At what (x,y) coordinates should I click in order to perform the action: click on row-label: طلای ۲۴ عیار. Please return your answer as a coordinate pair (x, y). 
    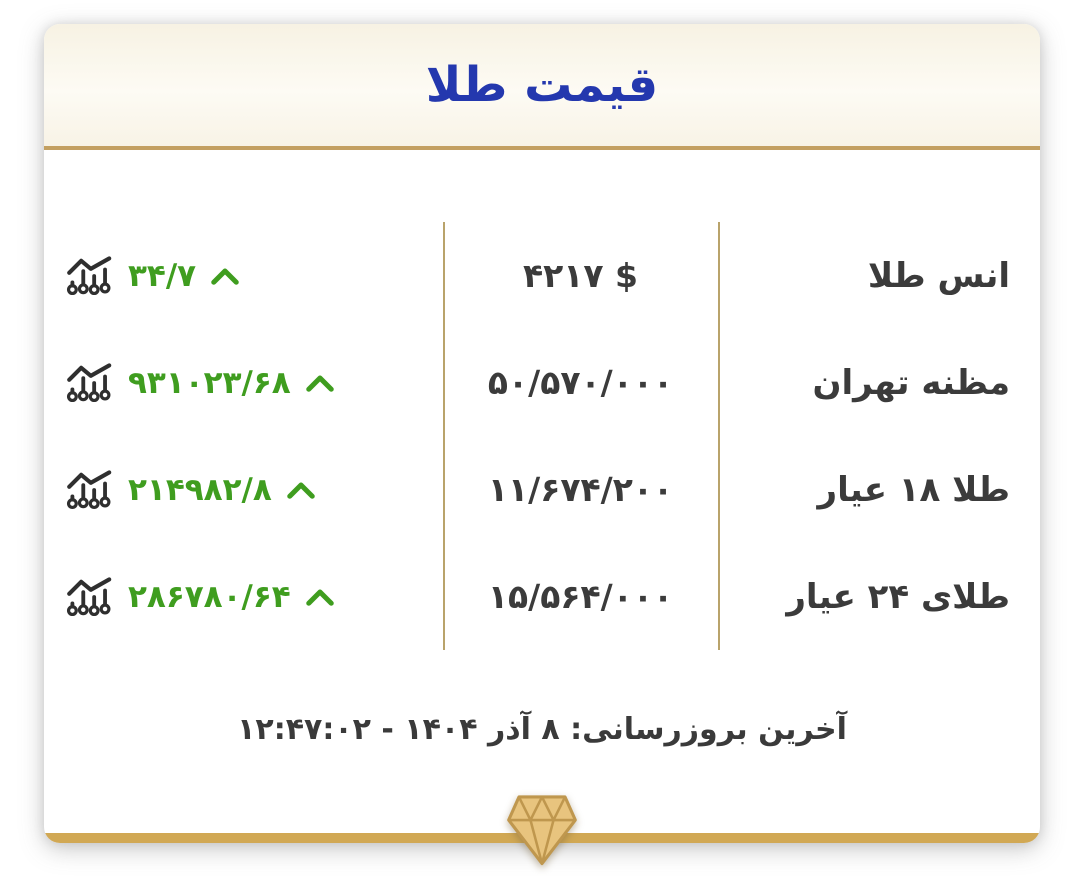
    Looking at the image, I should click on (898, 596).